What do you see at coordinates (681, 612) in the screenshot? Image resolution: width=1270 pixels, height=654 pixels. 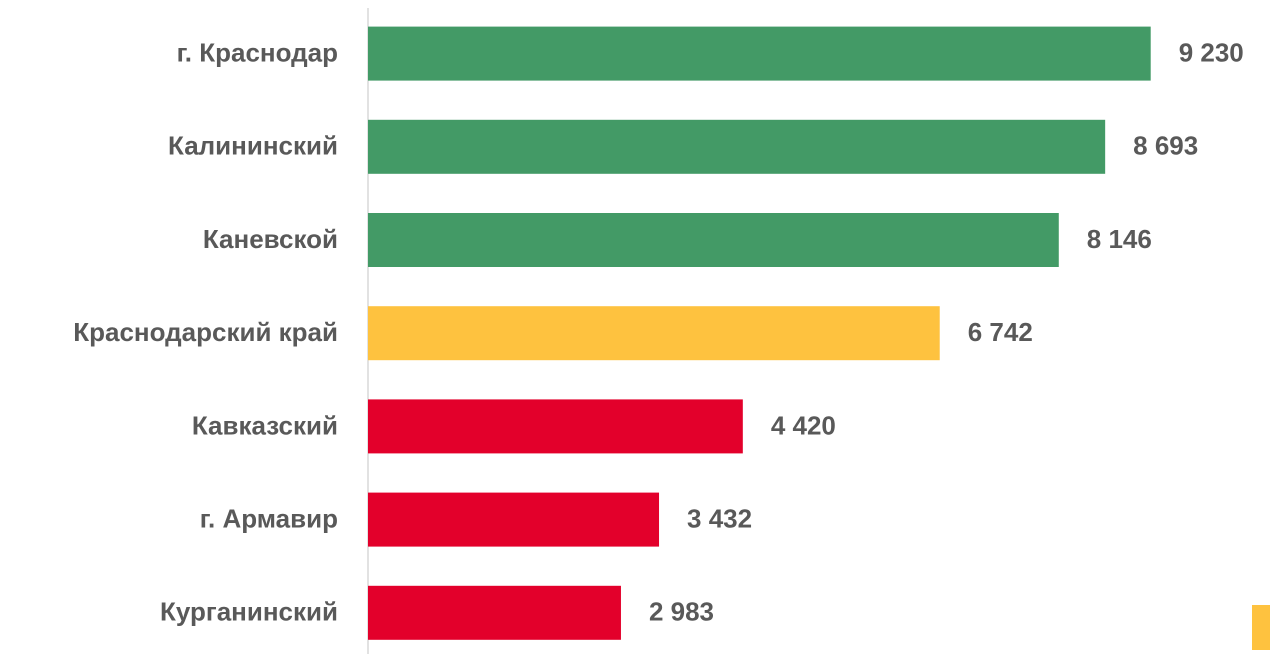 I see `value-label: 2 983` at bounding box center [681, 612].